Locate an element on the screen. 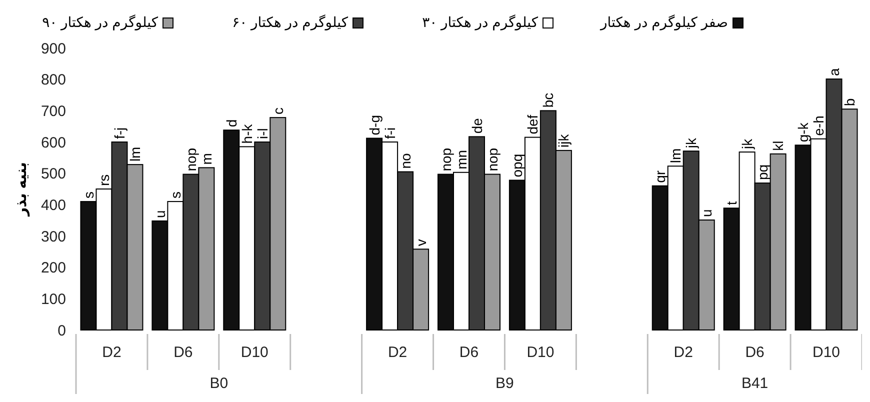 The height and width of the screenshot is (402, 870). y-axis-title: بنیه بذر is located at coordinates (21, 190).